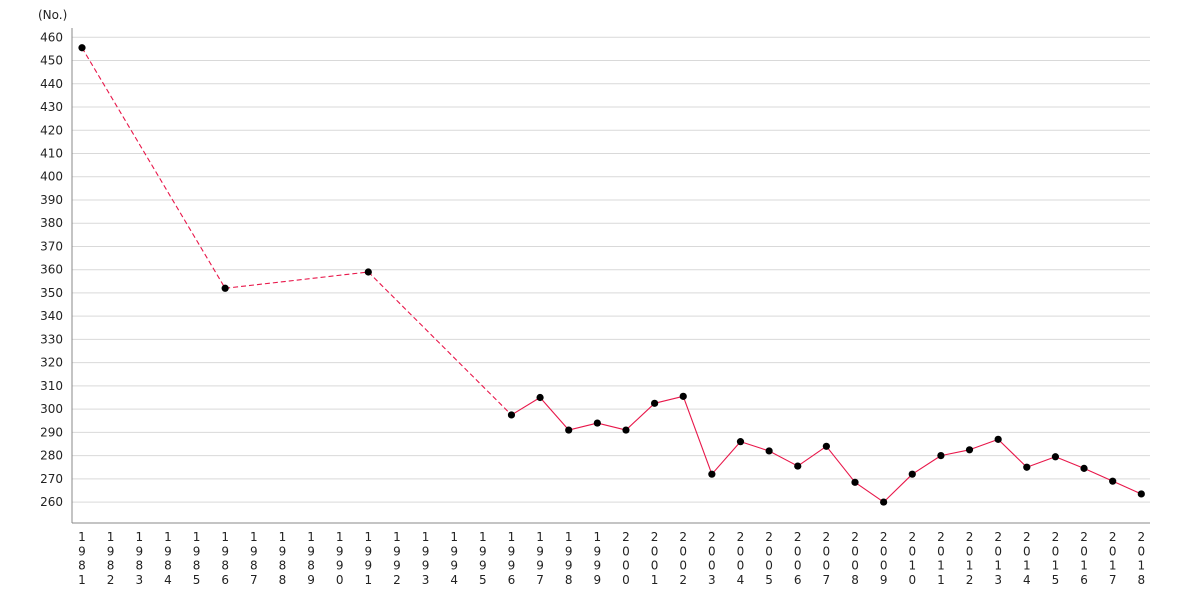 Image resolution: width=1180 pixels, height=600 pixels. Describe the element at coordinates (683, 396) in the screenshot. I see `data-point-2002` at that location.